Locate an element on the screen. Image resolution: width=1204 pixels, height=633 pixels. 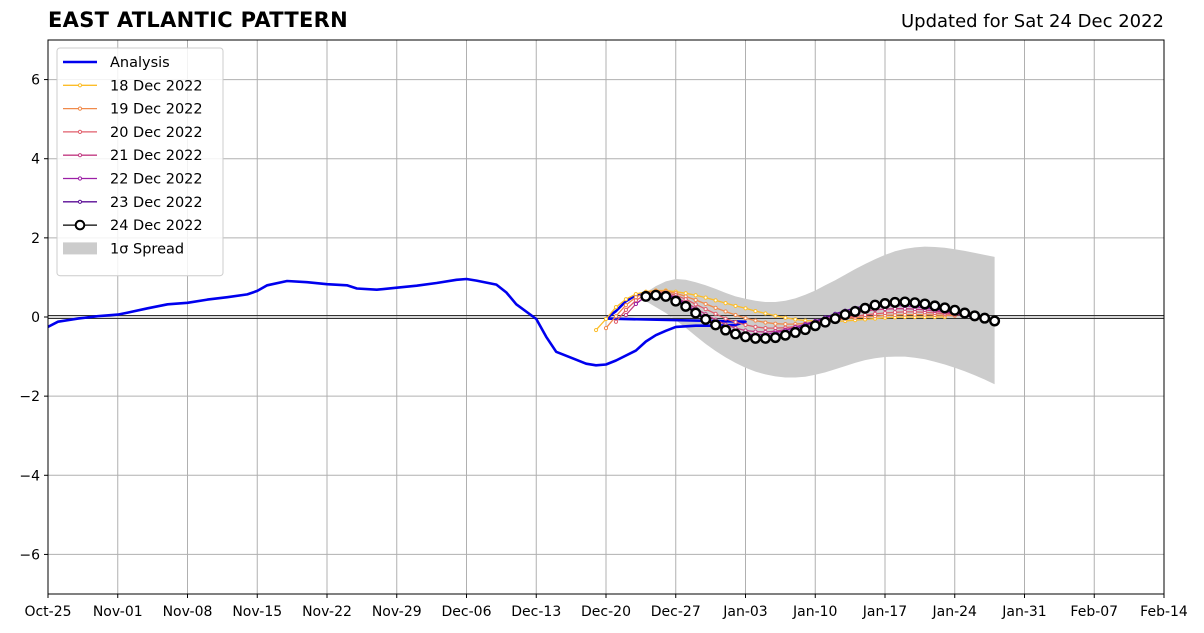
x-tick-label: Oct-25 is located at coordinates (47, 612).